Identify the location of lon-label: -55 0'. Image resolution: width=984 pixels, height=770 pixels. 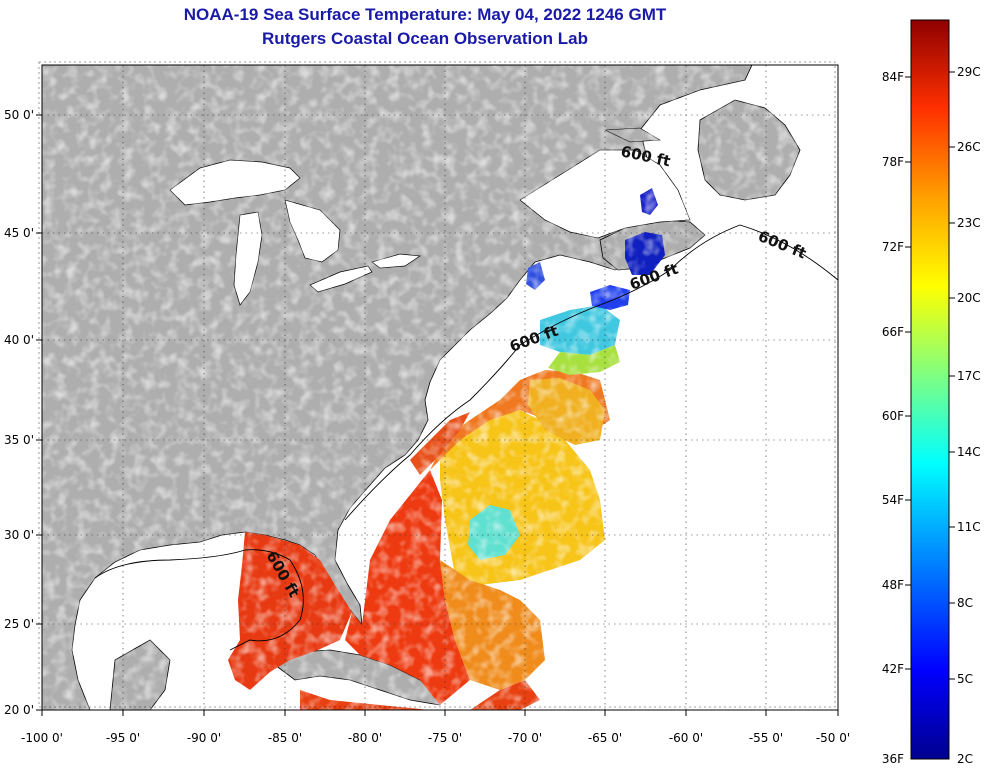
(766, 738).